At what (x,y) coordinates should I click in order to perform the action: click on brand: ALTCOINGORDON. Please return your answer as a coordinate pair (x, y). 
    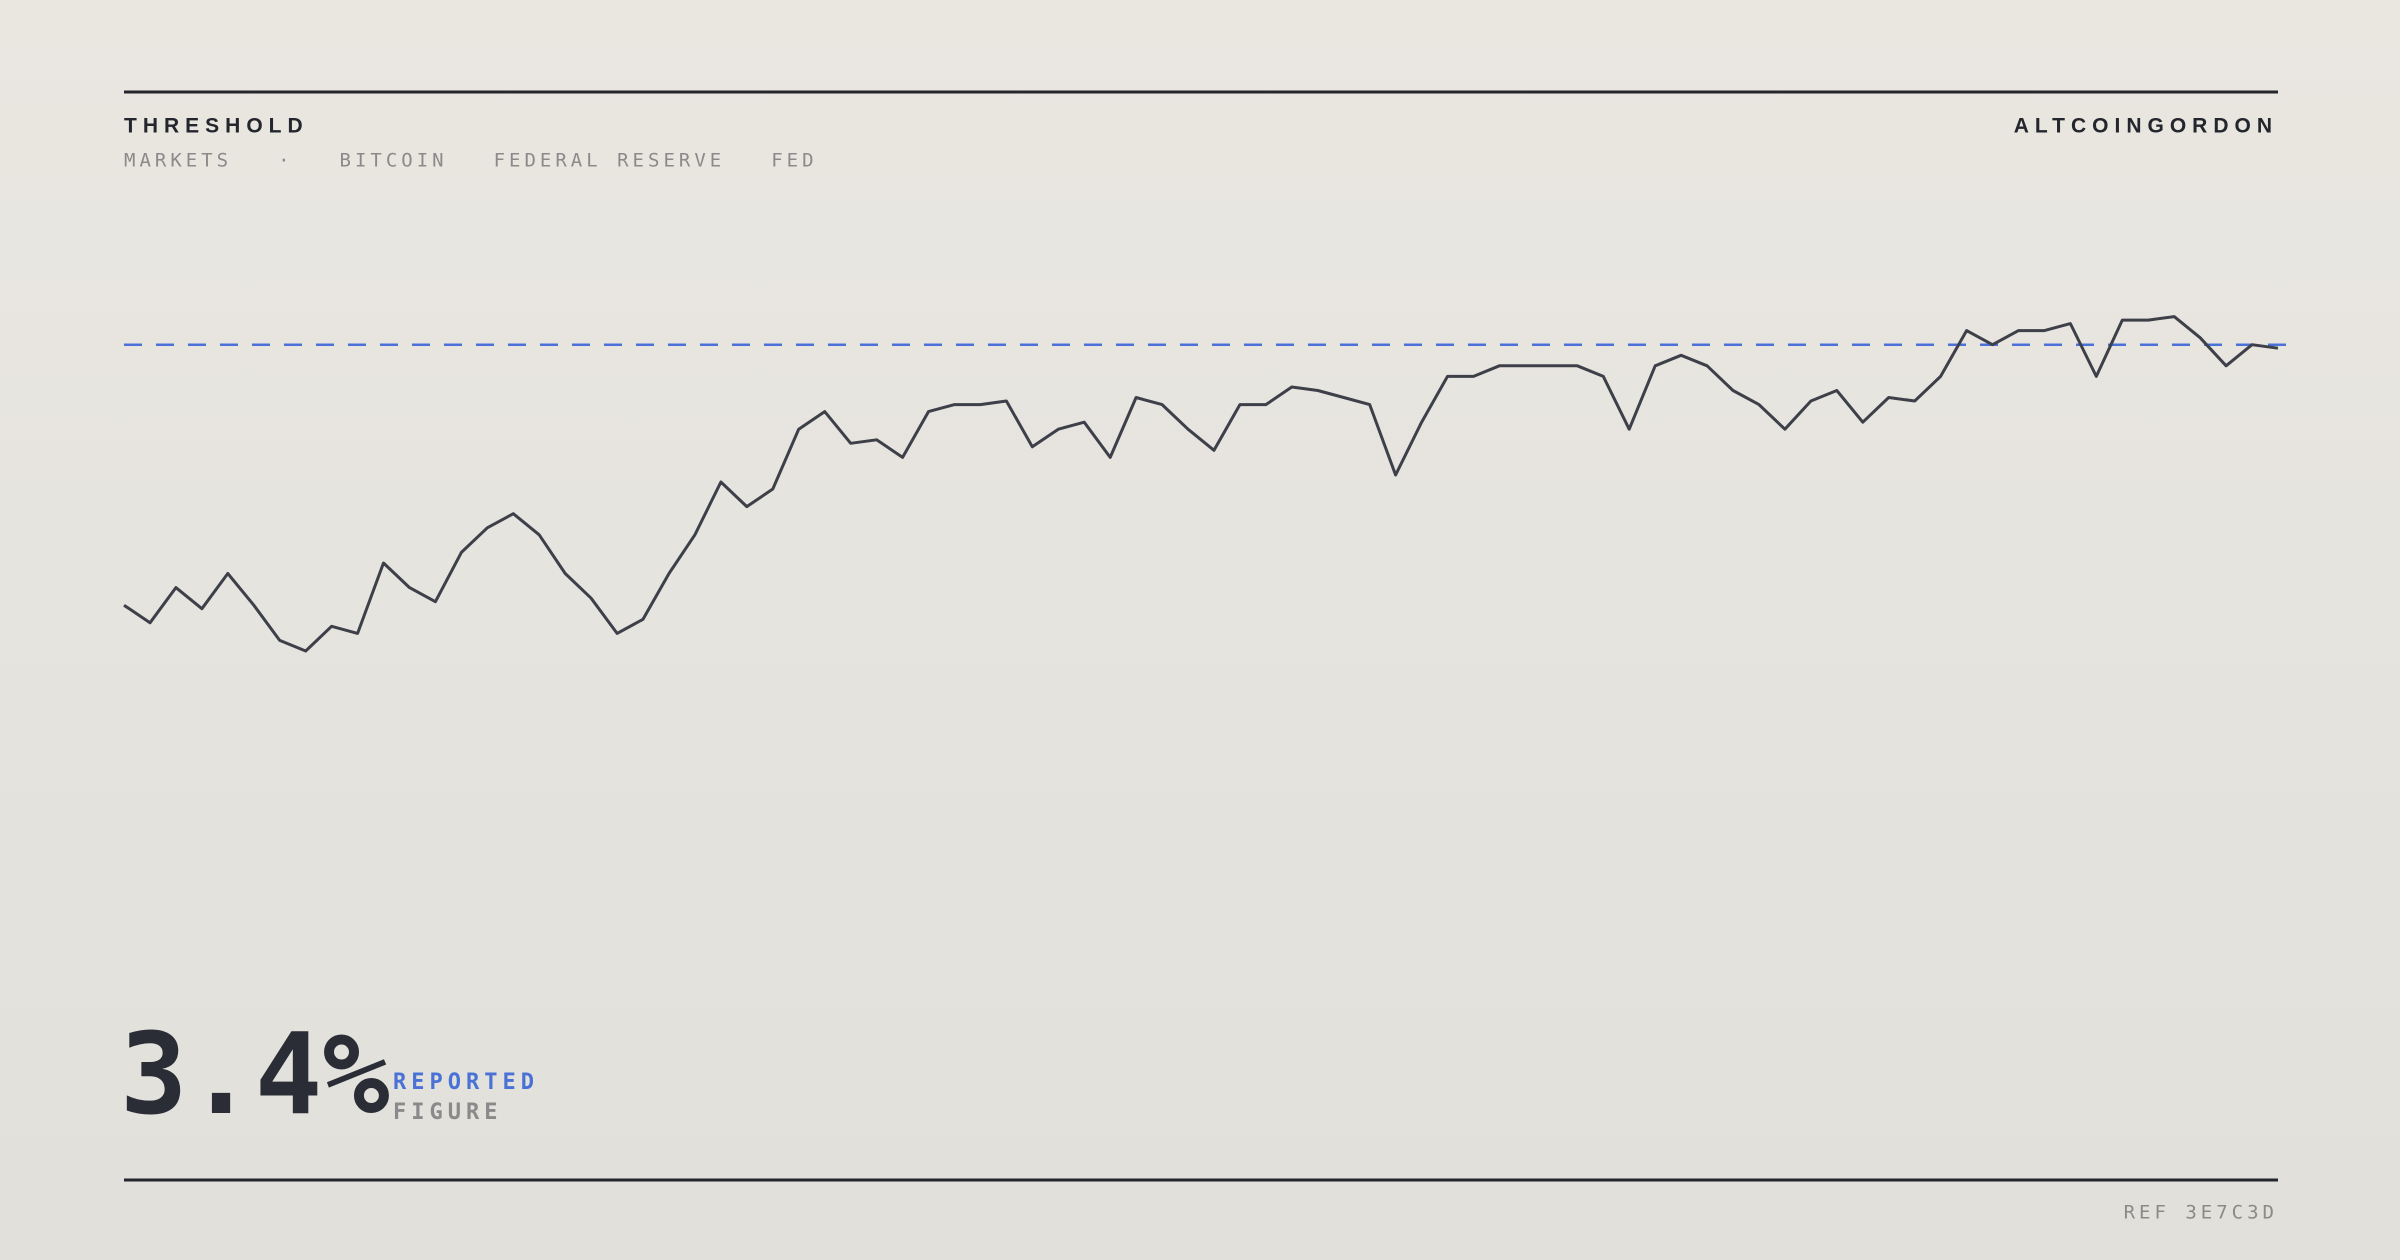
    Looking at the image, I should click on (2146, 126).